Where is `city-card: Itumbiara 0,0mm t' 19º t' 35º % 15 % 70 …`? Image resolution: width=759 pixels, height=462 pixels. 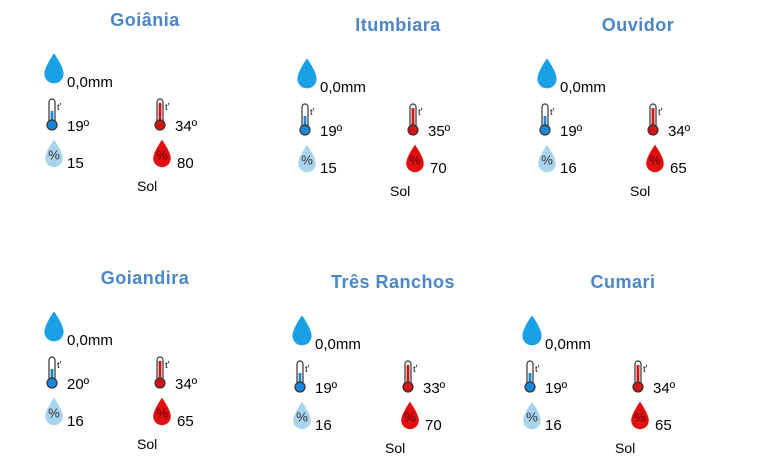
city-card: Itumbiara 0,0mm t' 19º t' 35º % 15 % 70 … is located at coordinates (416, 110).